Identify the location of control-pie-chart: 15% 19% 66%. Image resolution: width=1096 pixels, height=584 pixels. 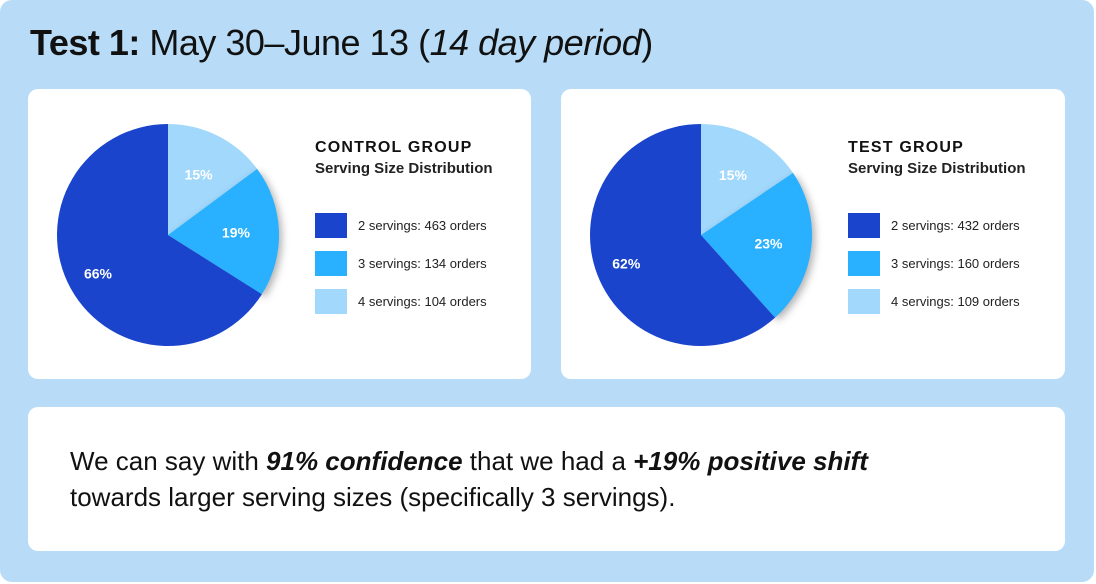
(168, 235).